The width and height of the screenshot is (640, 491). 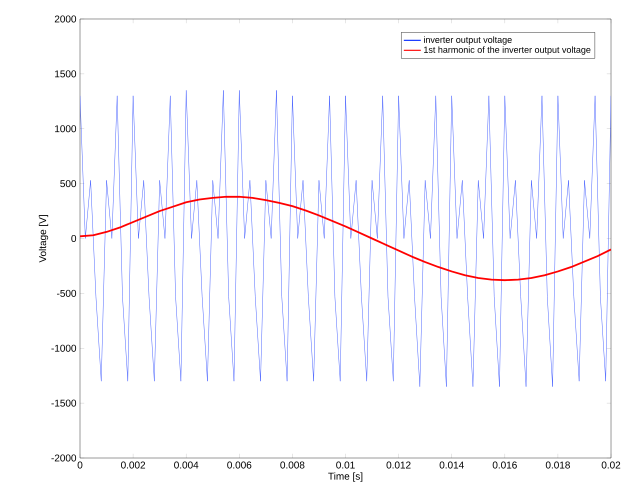 I want to click on y-tick-label: -1500, so click(x=63, y=403).